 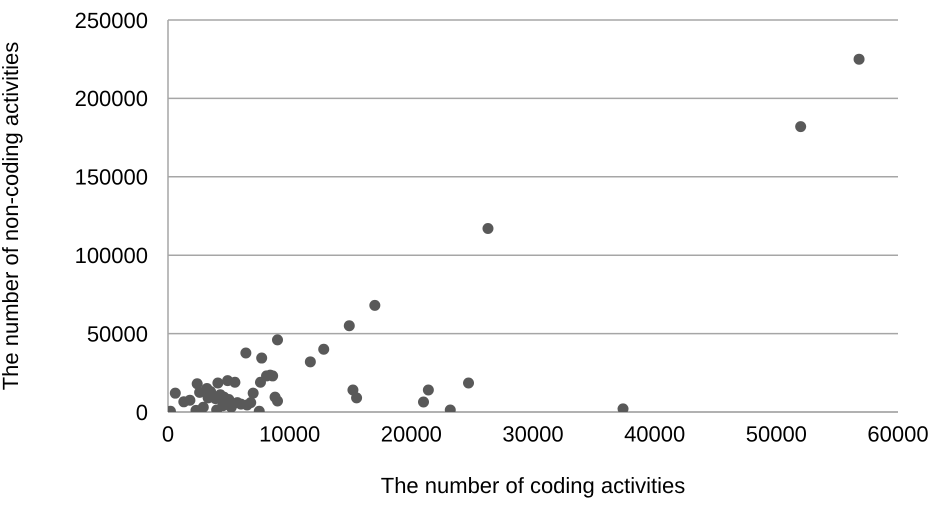 What do you see at coordinates (289, 434) in the screenshot?
I see `x-tick-label: 10000` at bounding box center [289, 434].